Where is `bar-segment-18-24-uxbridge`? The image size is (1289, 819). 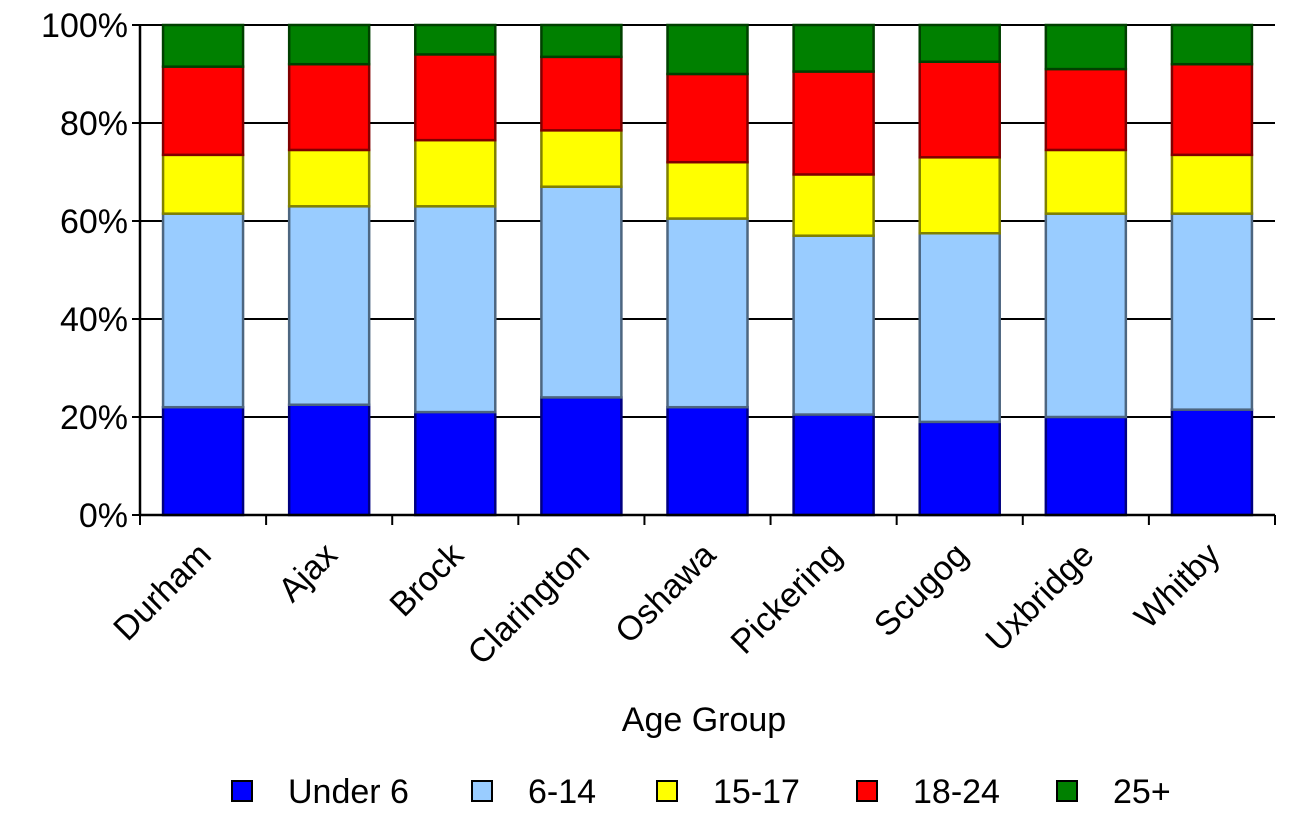 bar-segment-18-24-uxbridge is located at coordinates (1086, 109).